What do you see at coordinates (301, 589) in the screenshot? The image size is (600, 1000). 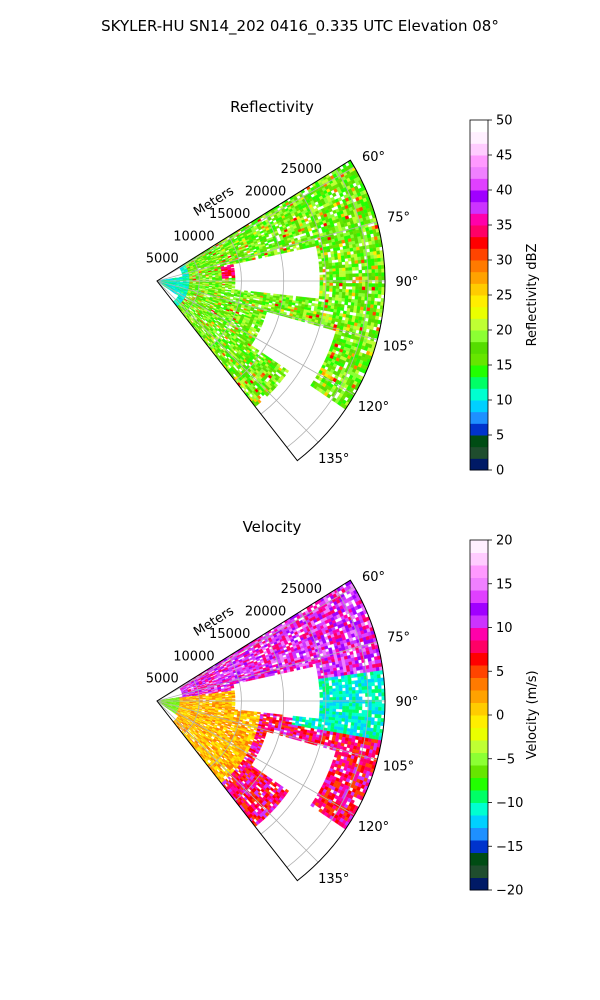 I see `range-tick-label: 25000` at bounding box center [301, 589].